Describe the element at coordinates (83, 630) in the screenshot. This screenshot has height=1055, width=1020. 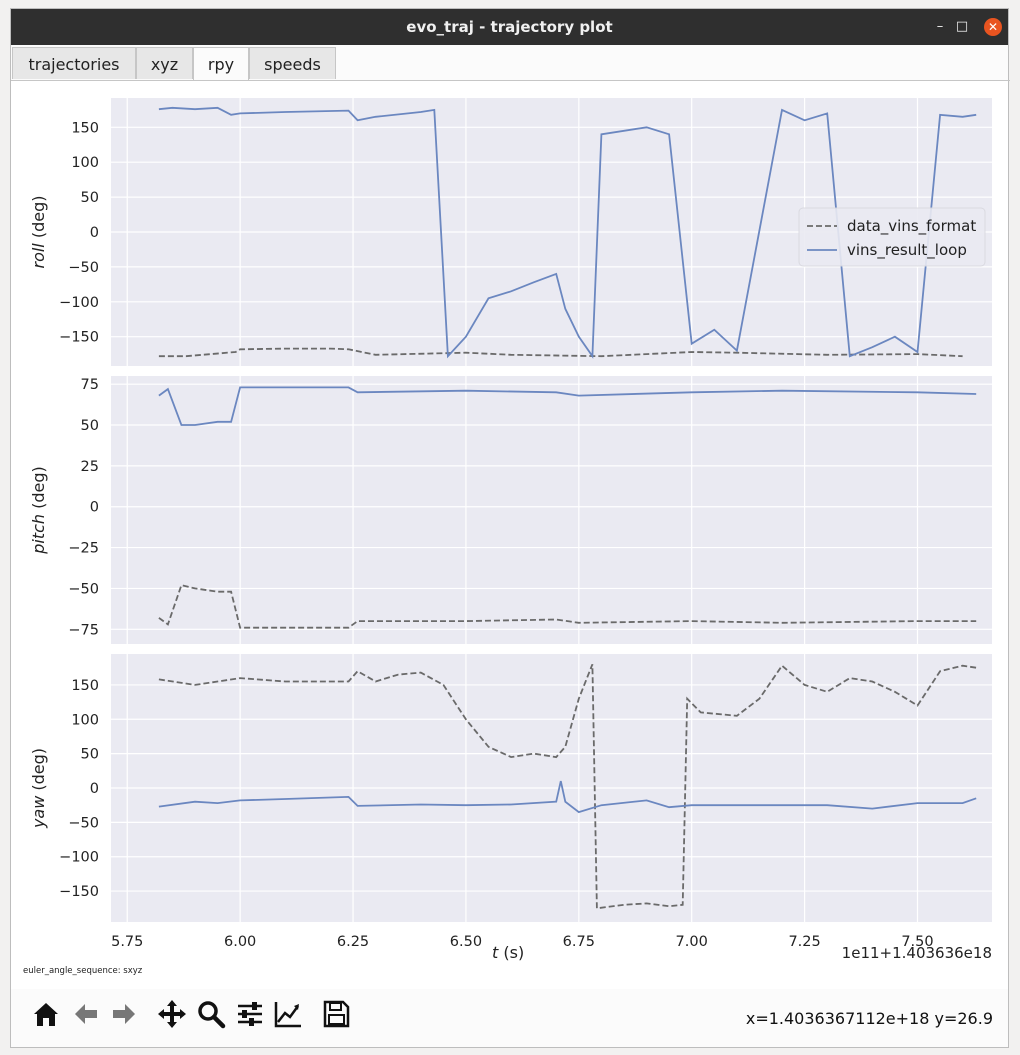
I see `pitch-y-tick-label: −75` at that location.